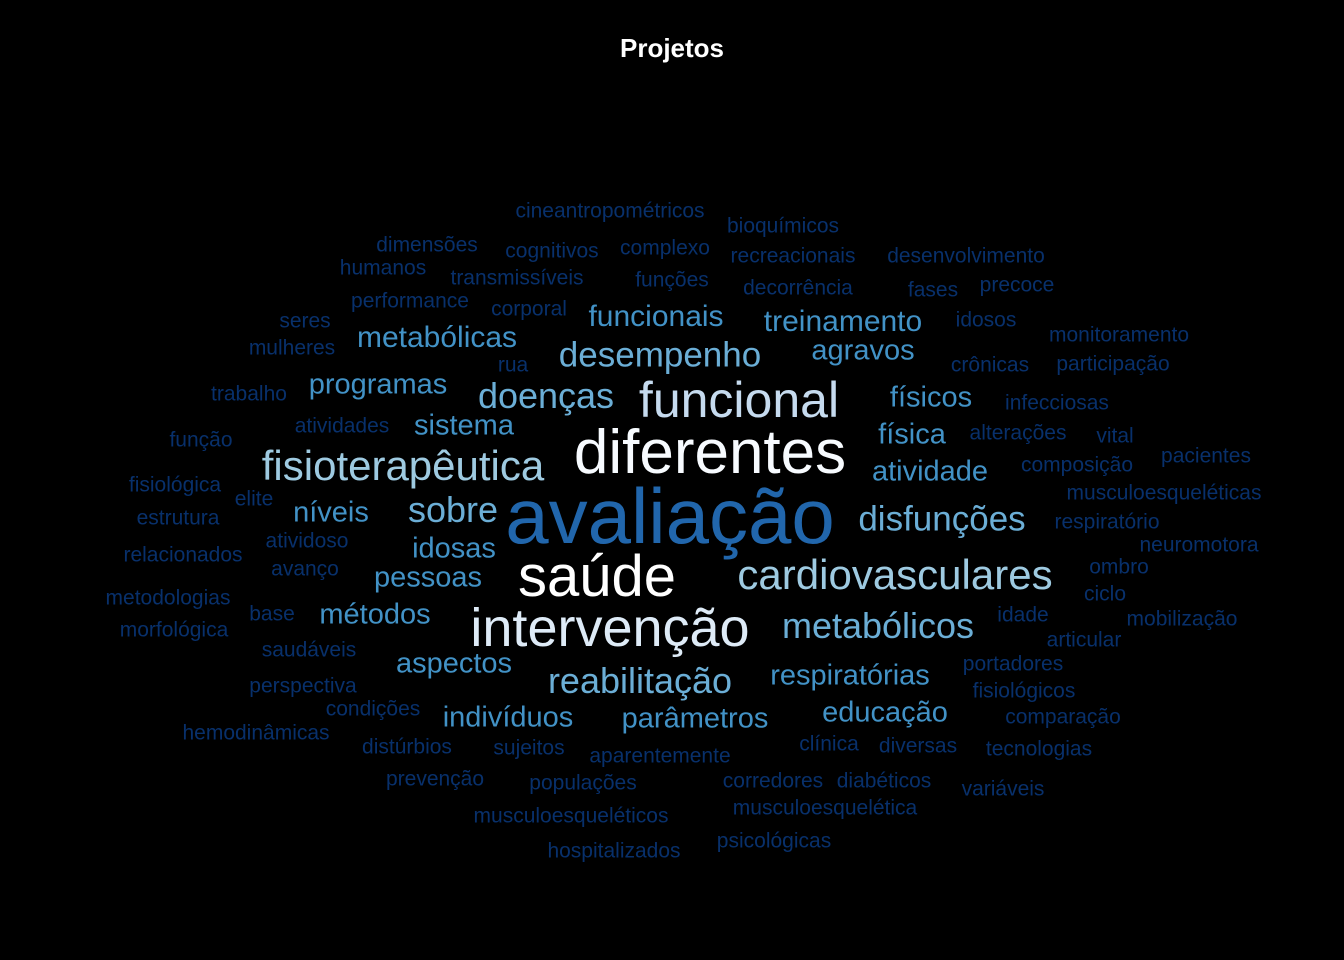 The image size is (1344, 960). I want to click on word-perspectiva: perspectiva, so click(303, 686).